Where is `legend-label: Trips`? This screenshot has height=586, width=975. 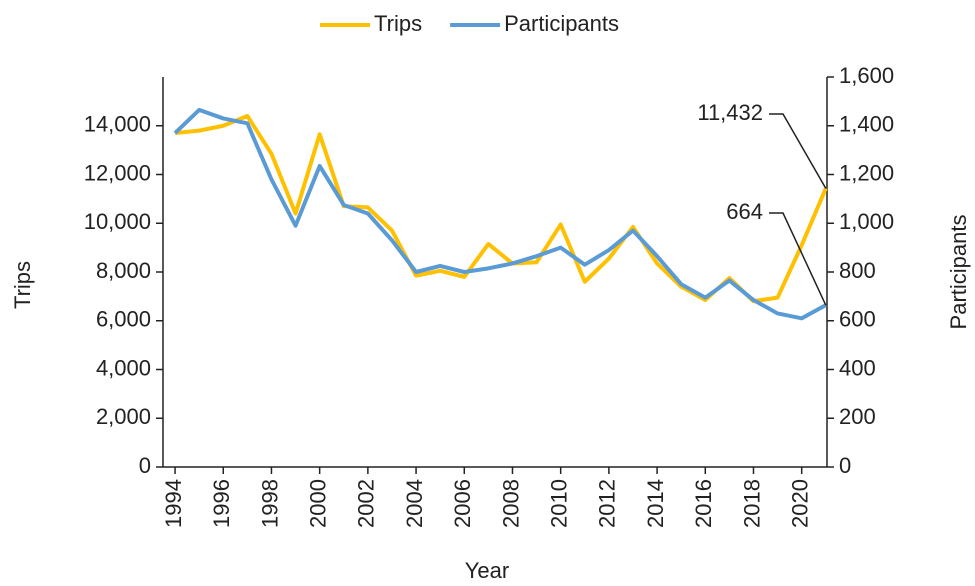 legend-label: Trips is located at coordinates (398, 23).